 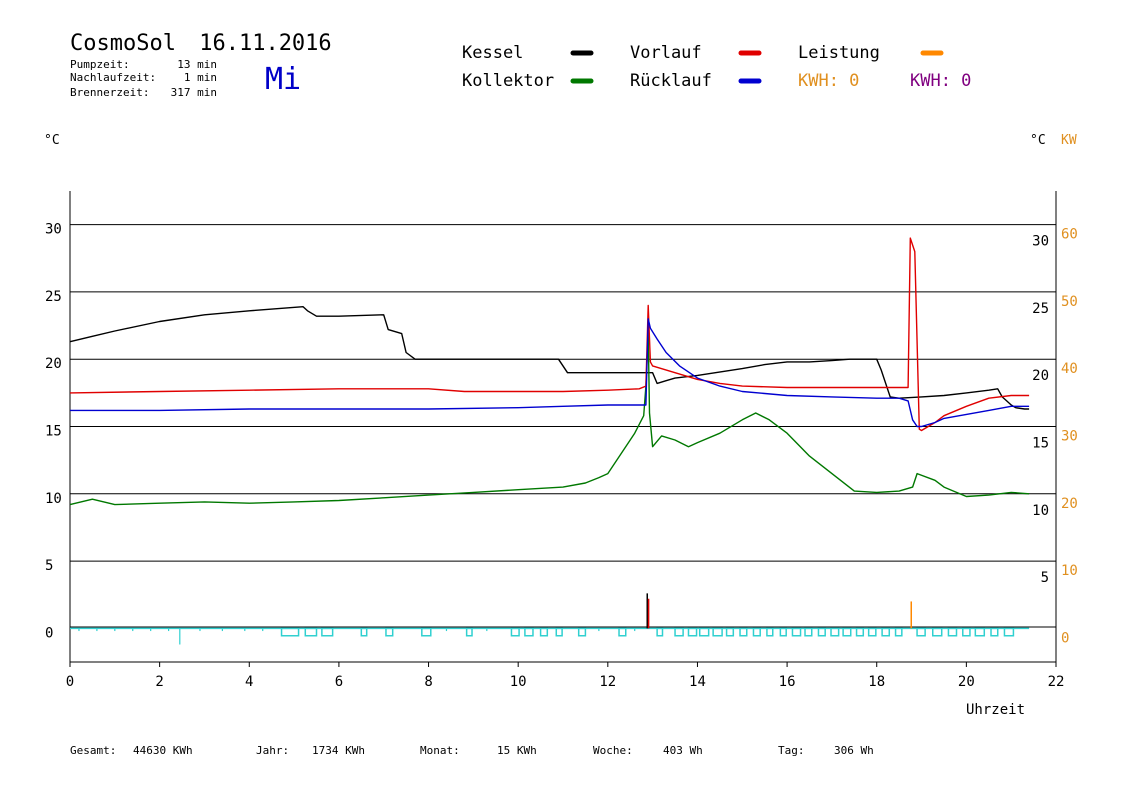 I want to click on series-line-kessel, so click(x=549, y=358).